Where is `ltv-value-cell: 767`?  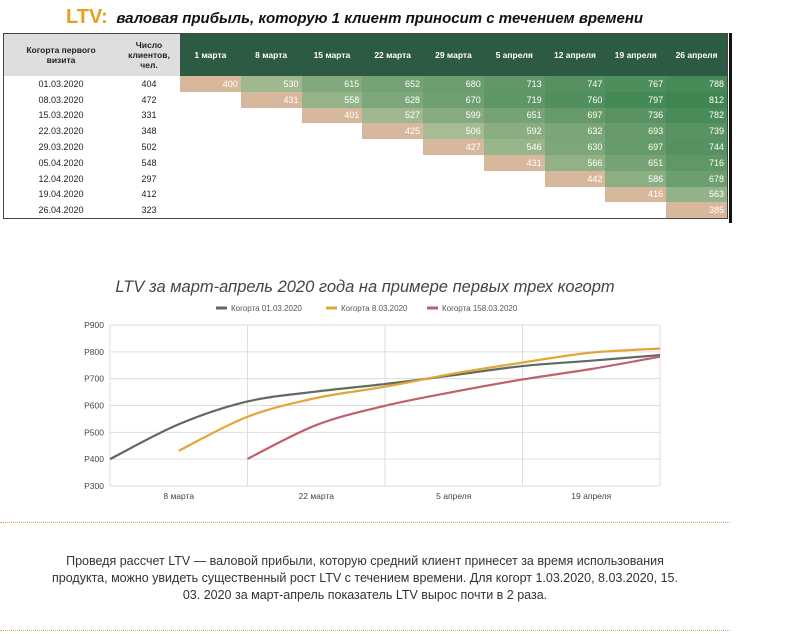
ltv-value-cell: 767 is located at coordinates (636, 84).